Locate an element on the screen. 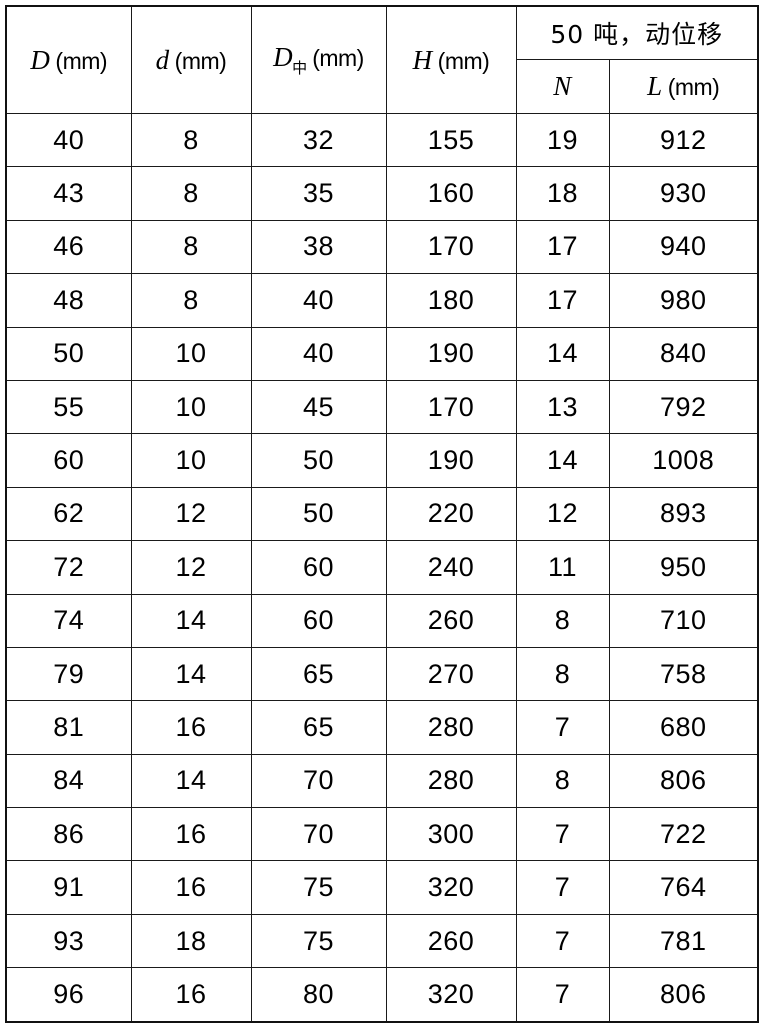  header-row-1: D (mm) d (mm) D中 (mm) H (mm) 50 吨，动位移 is located at coordinates (382, 59).